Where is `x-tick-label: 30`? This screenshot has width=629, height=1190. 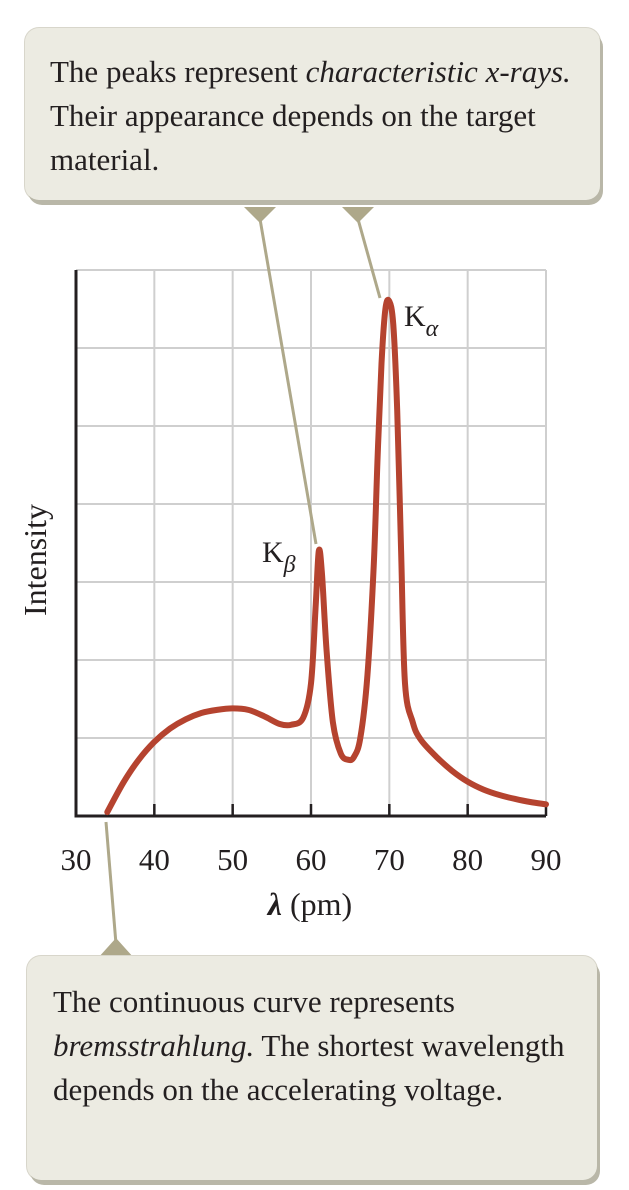
x-tick-label: 30 is located at coordinates (76, 859).